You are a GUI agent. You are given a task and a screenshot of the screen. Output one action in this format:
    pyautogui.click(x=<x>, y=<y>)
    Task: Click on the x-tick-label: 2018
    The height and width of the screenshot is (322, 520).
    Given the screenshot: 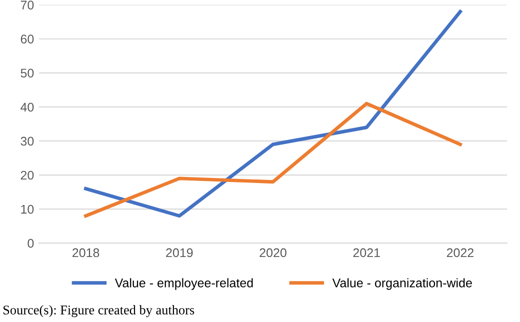 What is the action you would take?
    pyautogui.click(x=86, y=253)
    